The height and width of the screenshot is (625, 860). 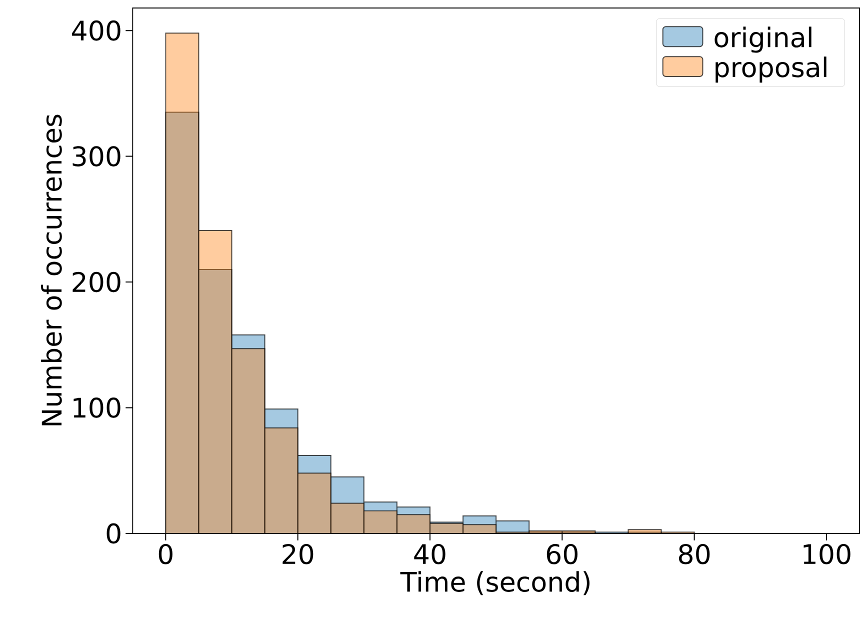 What do you see at coordinates (430, 554) in the screenshot?
I see `x-tick-label: 40` at bounding box center [430, 554].